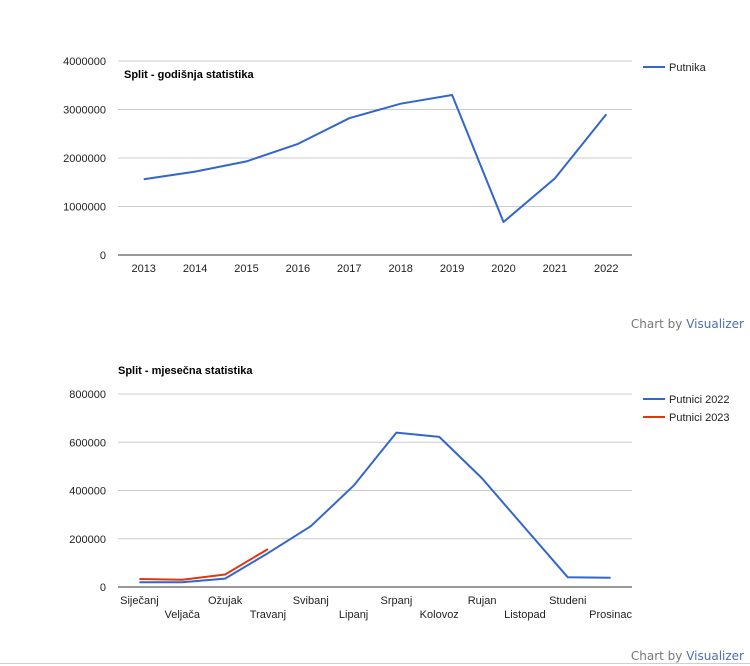 Image resolution: width=750 pixels, height=666 pixels. Describe the element at coordinates (189, 75) in the screenshot. I see `chart-title: Split - godišnja statistika` at that location.